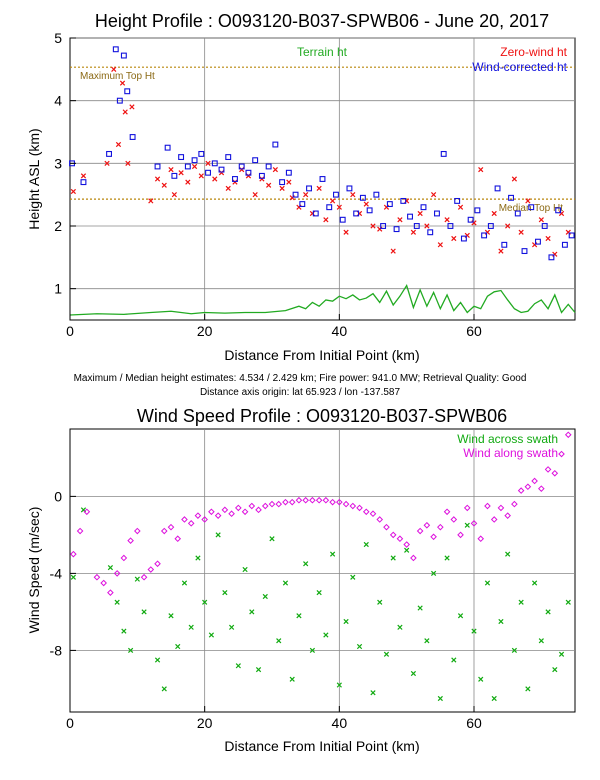 The height and width of the screenshot is (780, 600). What do you see at coordinates (533, 52) in the screenshot?
I see `height-legend-zero-wind: Zero-wind ht` at bounding box center [533, 52].